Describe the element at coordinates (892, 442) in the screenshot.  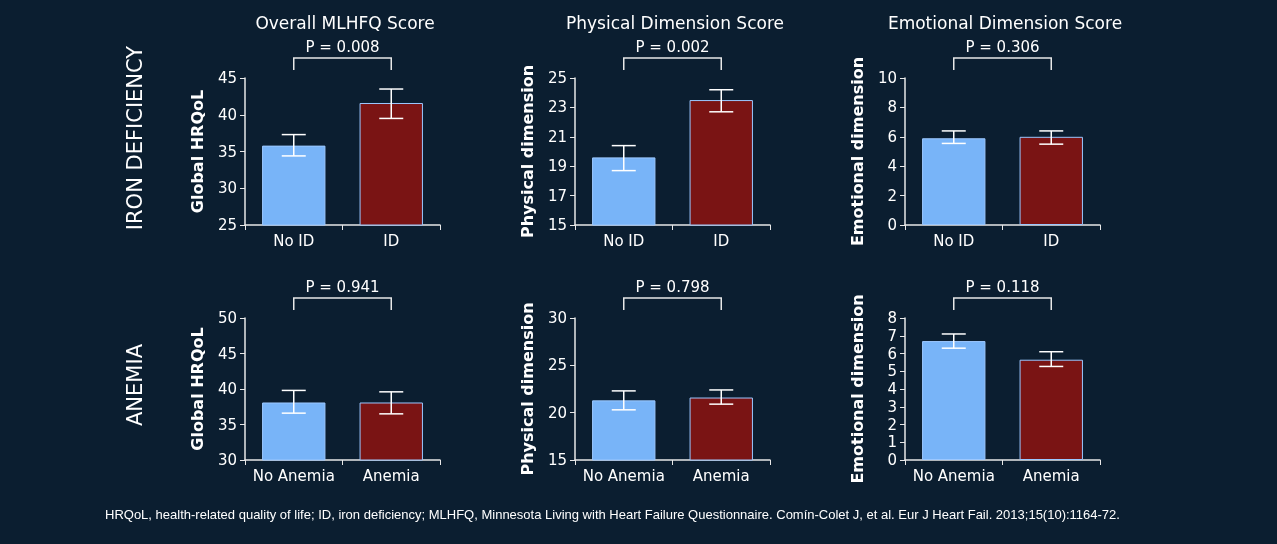
I see `y-tick-label: 1` at that location.